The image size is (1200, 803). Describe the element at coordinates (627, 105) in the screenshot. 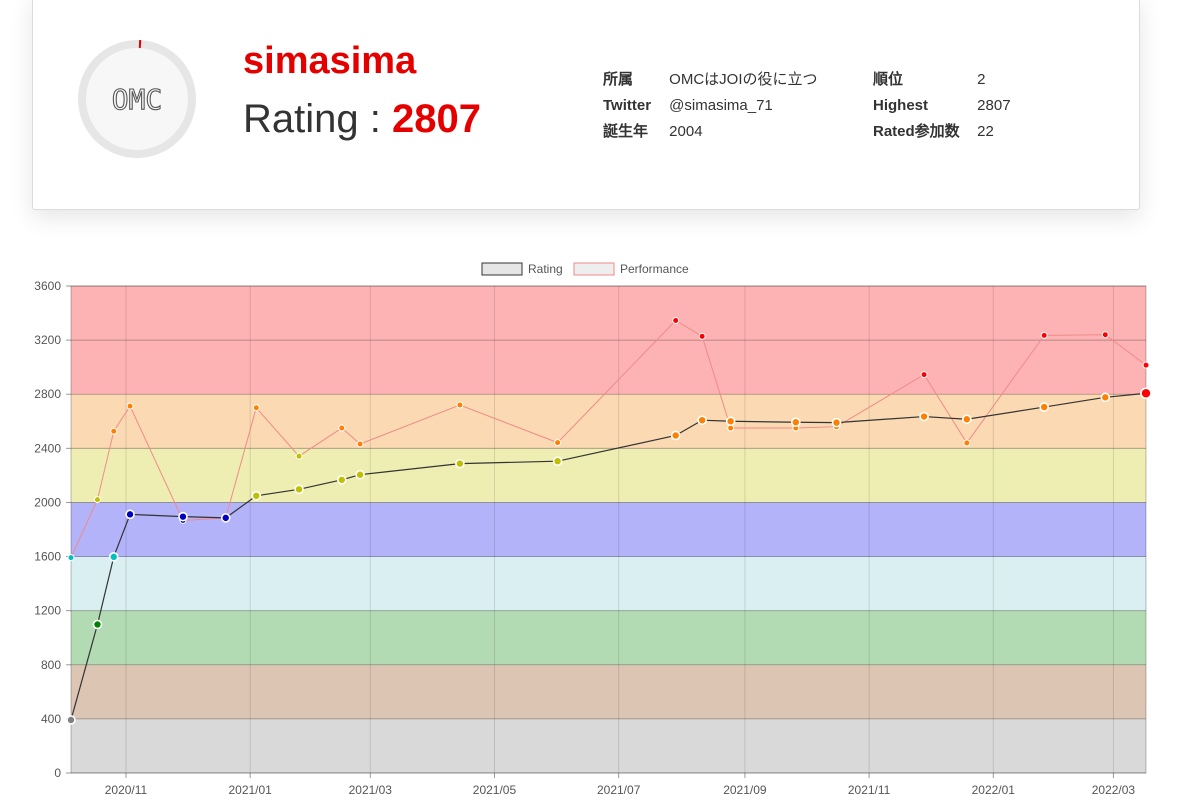

I see `info-key: Twitter` at that location.